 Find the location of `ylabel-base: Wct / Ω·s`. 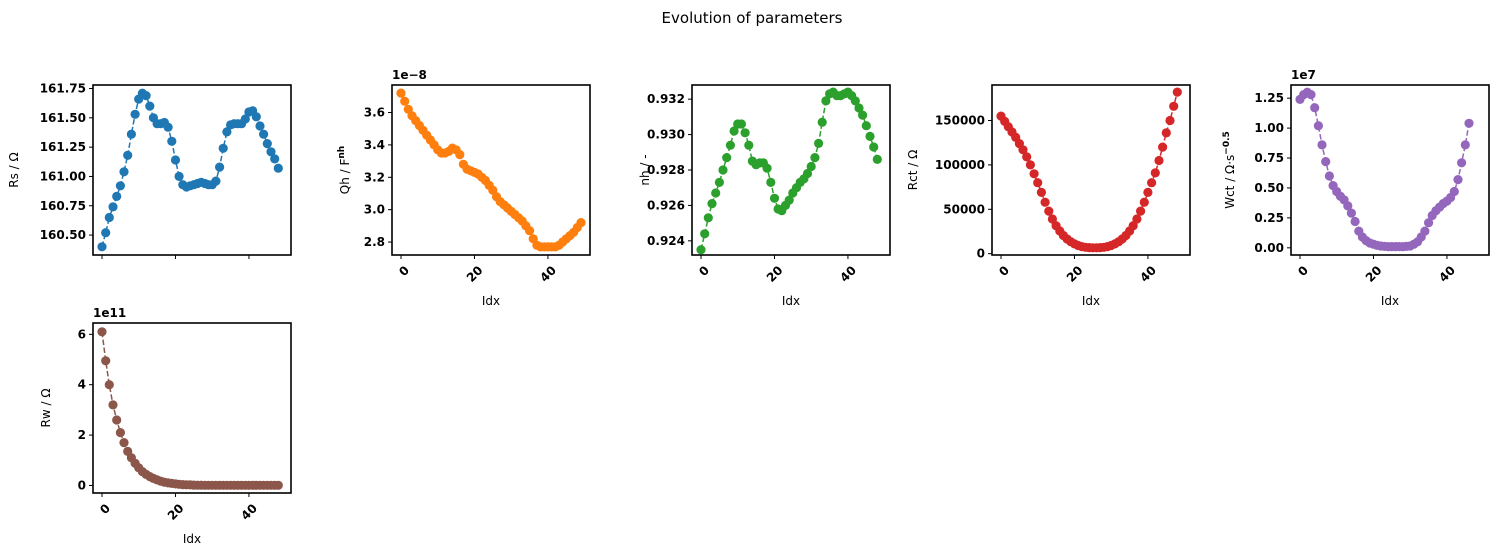

ylabel-base: Wct / Ω·s is located at coordinates (1230, 182).